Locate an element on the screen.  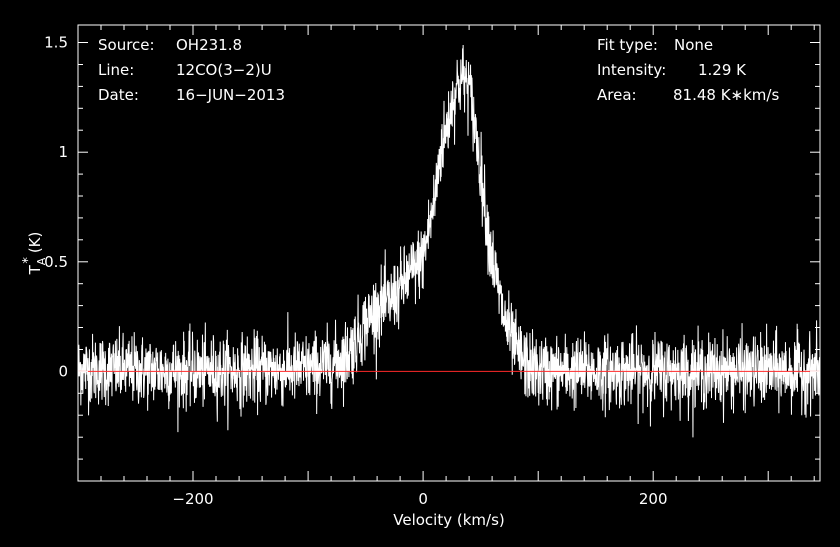
fit-type-value: None is located at coordinates (693, 45).